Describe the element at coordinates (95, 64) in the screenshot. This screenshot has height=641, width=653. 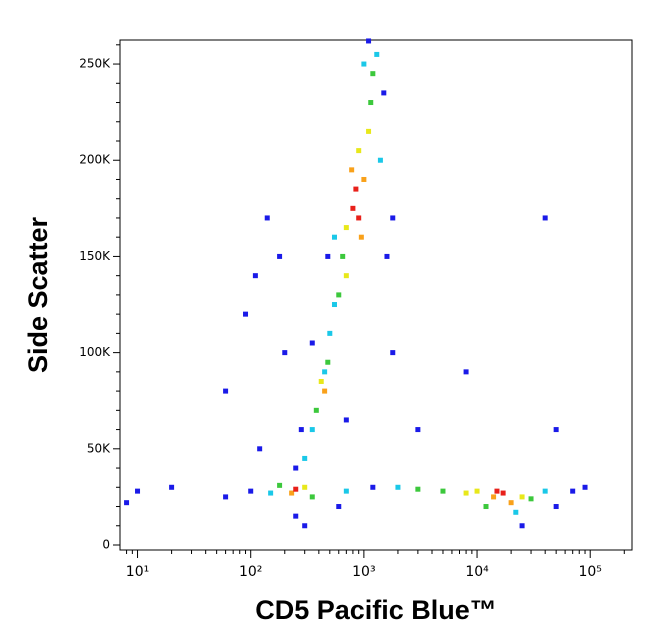
I see `y-tick-label: 250K` at that location.